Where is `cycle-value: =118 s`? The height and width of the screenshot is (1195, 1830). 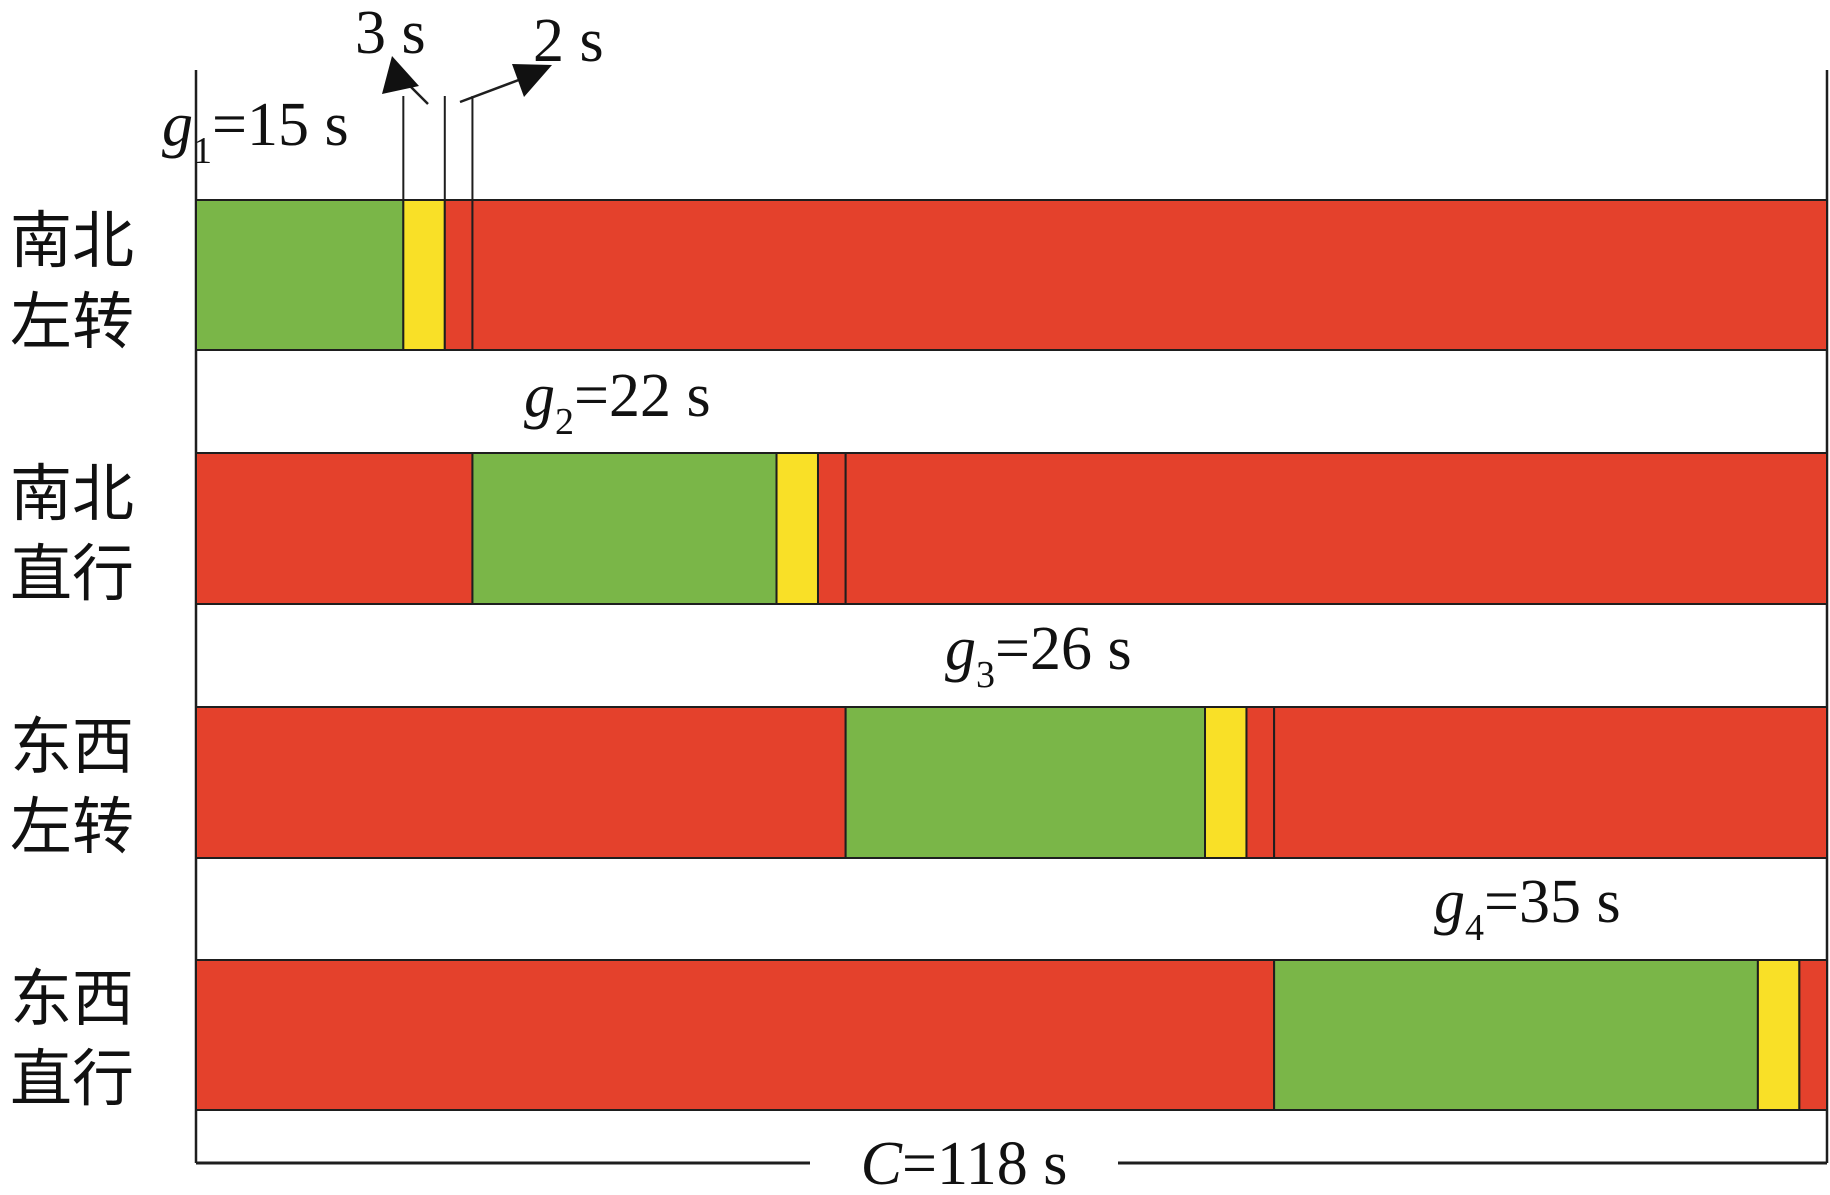 cycle-value: =118 s is located at coordinates (984, 1162).